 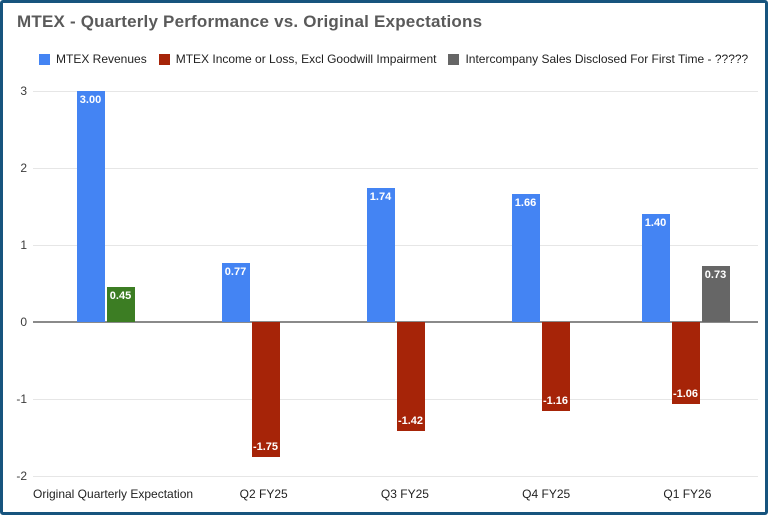 What do you see at coordinates (380, 255) in the screenshot?
I see `bar: 1.74` at bounding box center [380, 255].